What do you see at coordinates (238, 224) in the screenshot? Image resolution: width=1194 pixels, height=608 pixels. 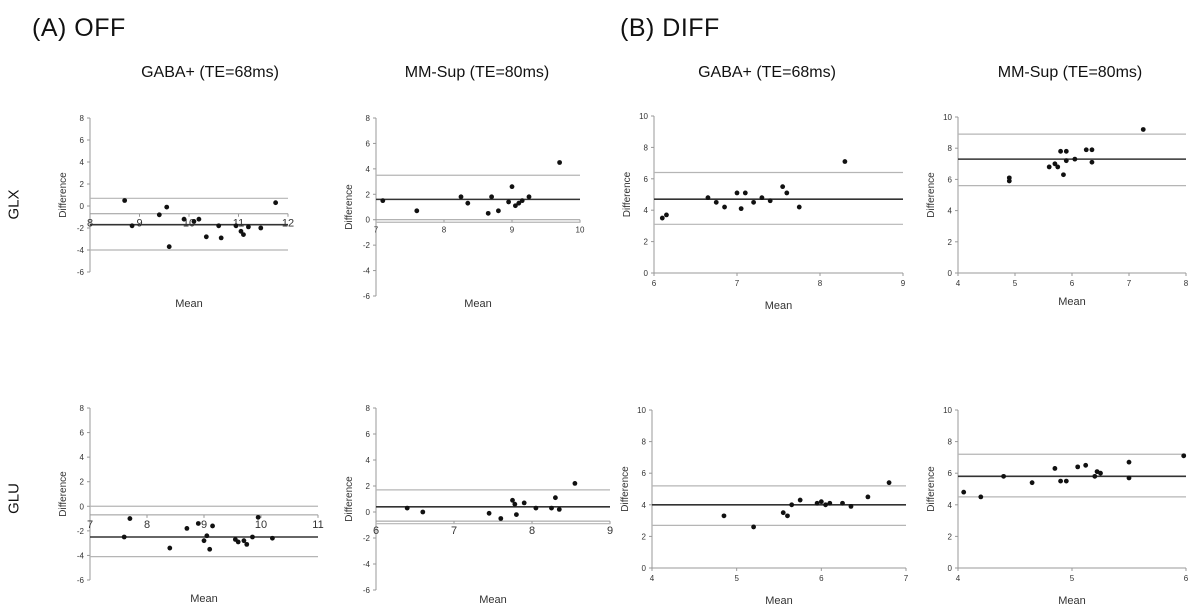 I see `x-tick-label: 11` at bounding box center [238, 224].